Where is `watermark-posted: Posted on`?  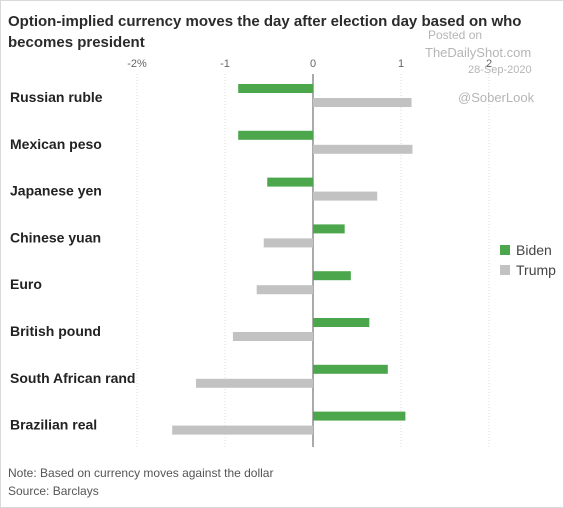 watermark-posted: Posted on is located at coordinates (455, 35).